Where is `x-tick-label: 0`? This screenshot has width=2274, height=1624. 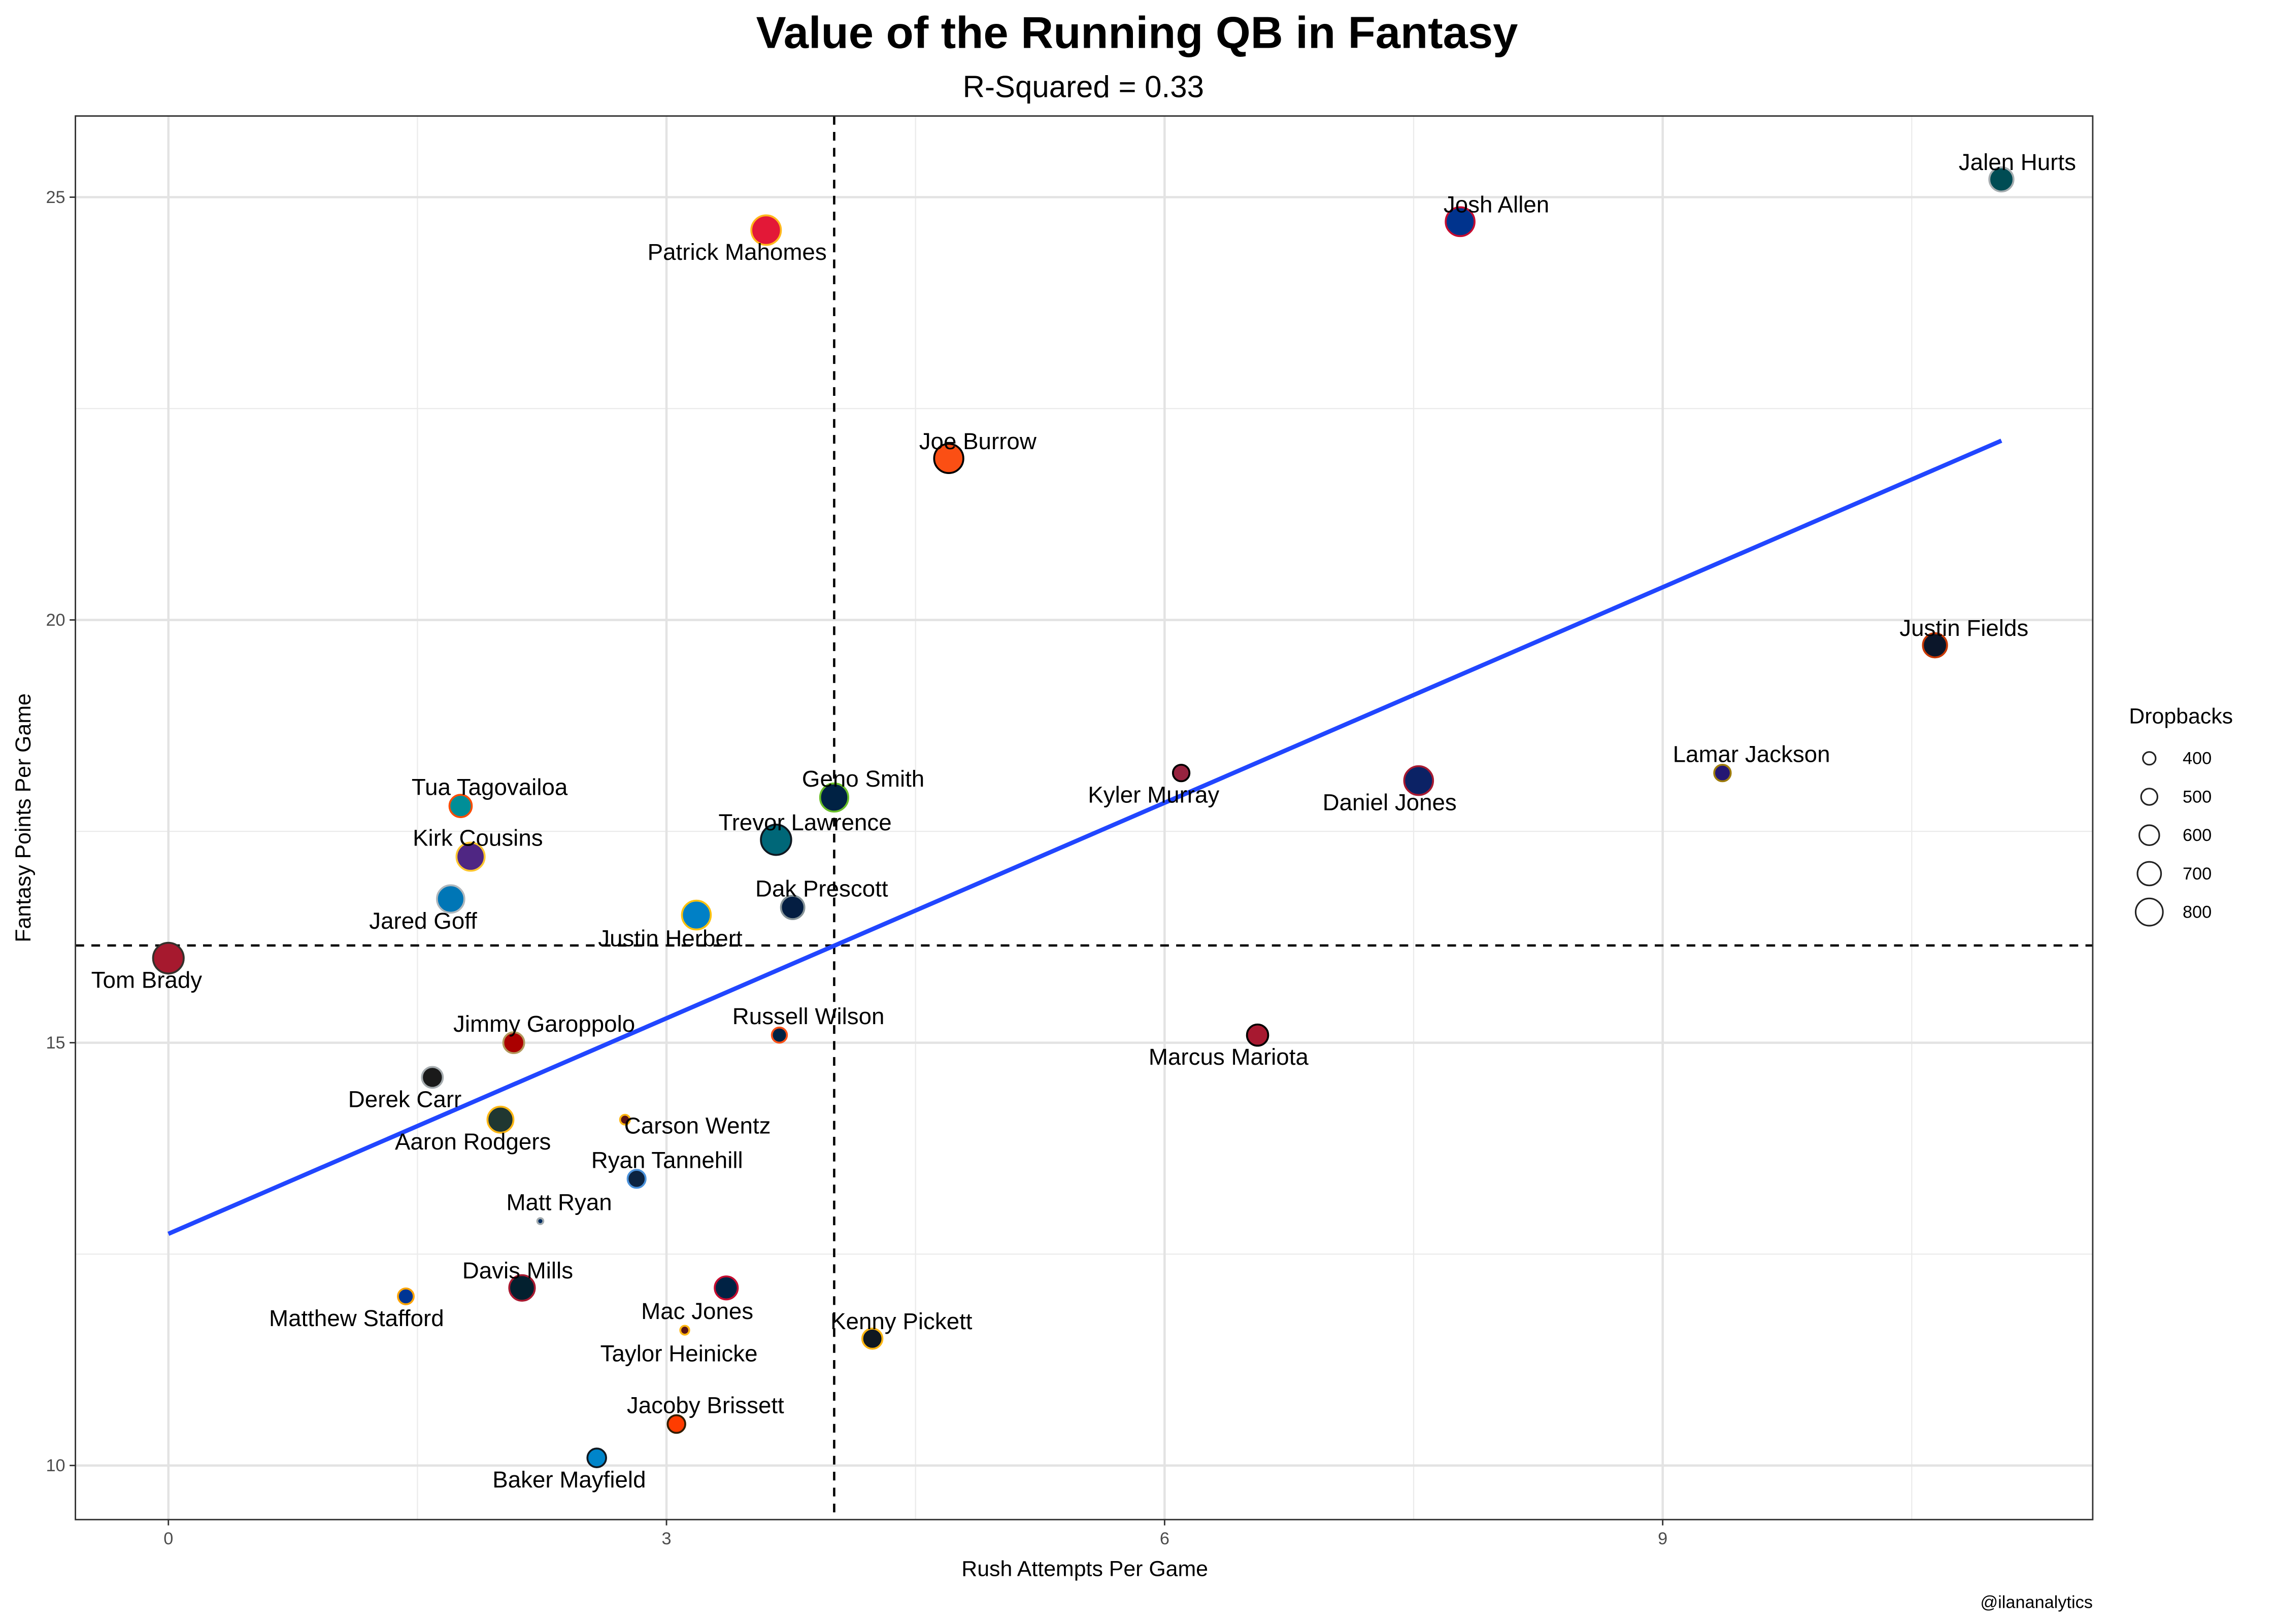
x-tick-label: 0 is located at coordinates (168, 1538).